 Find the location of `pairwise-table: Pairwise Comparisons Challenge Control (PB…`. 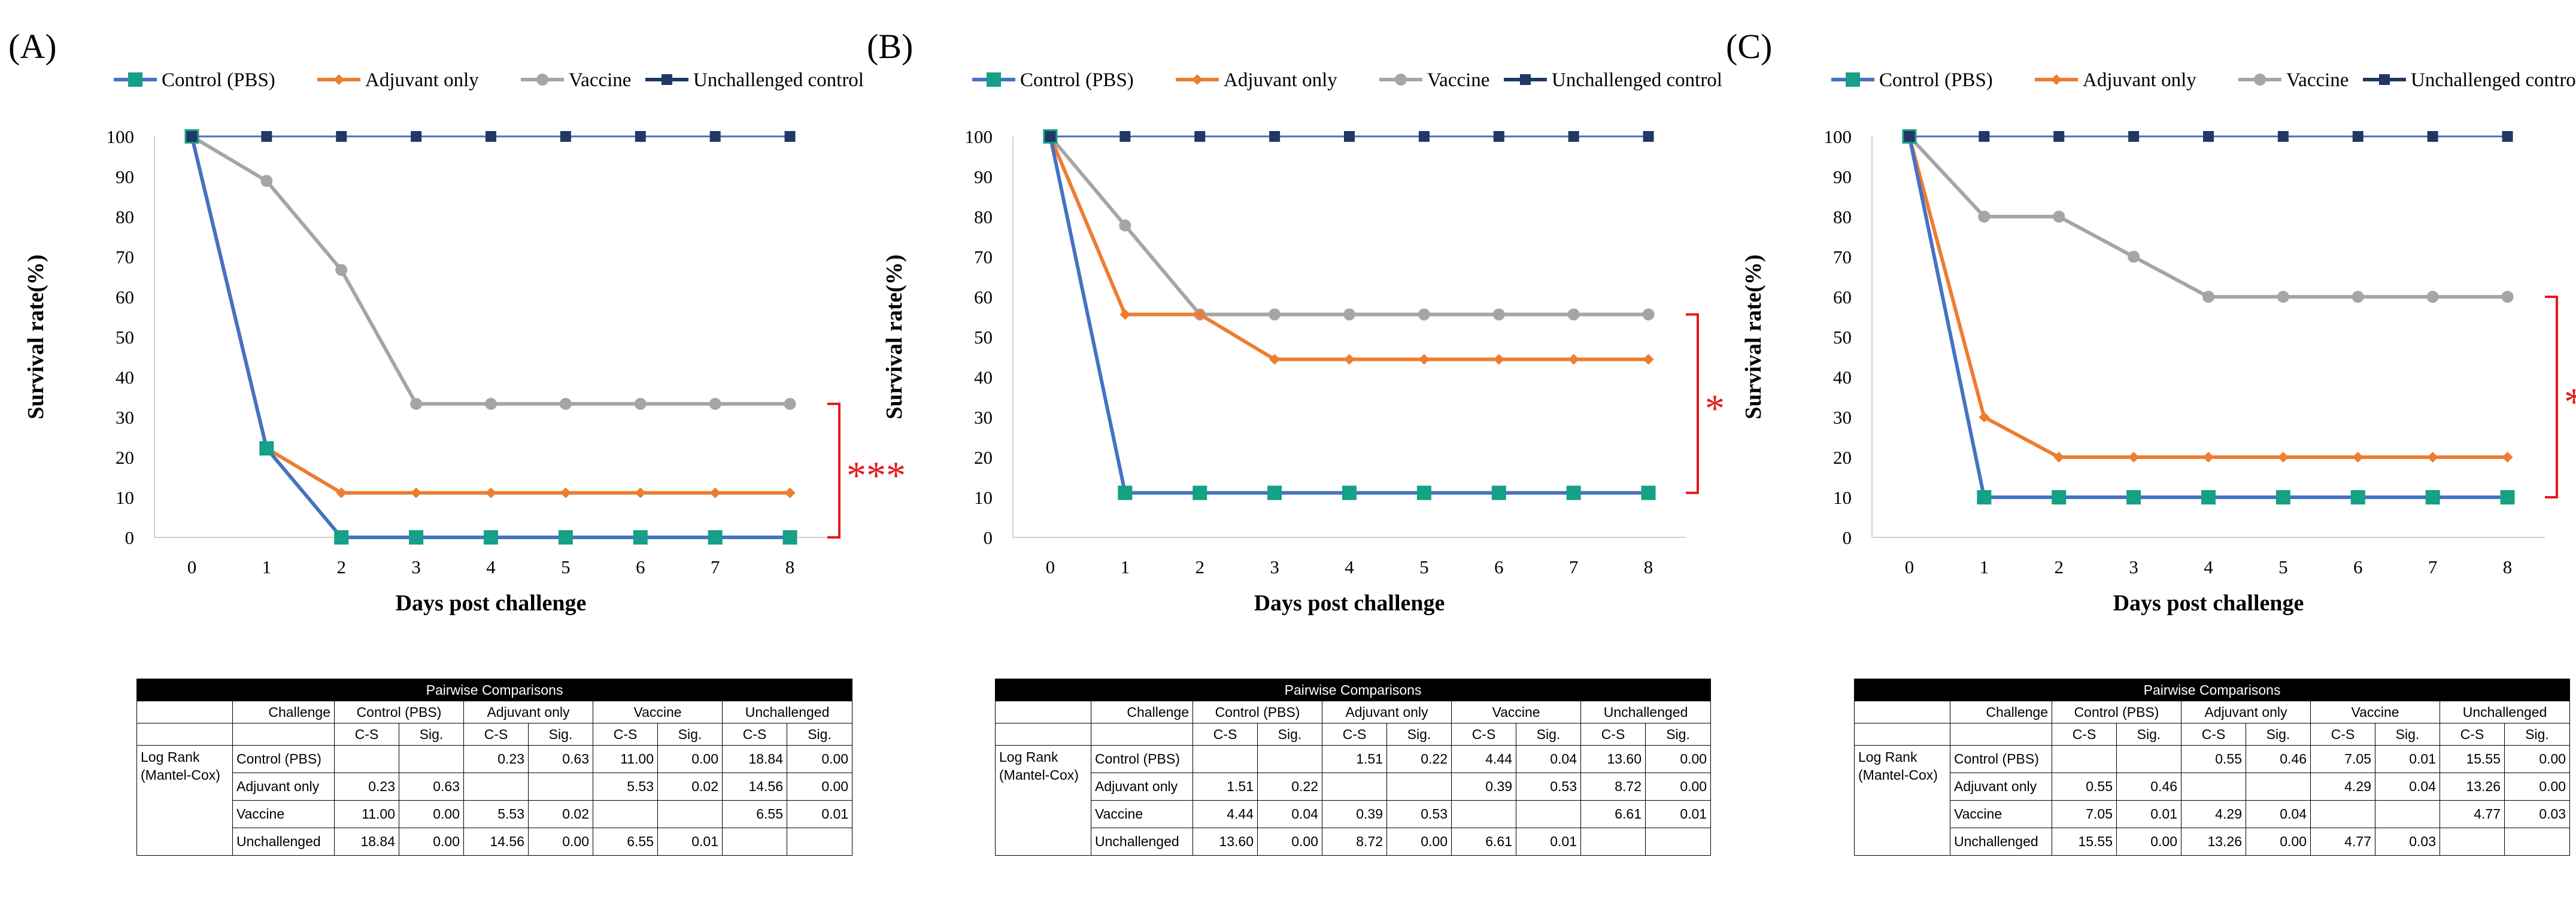

pairwise-table: Pairwise Comparisons Challenge Control (PB… is located at coordinates (1353, 768).